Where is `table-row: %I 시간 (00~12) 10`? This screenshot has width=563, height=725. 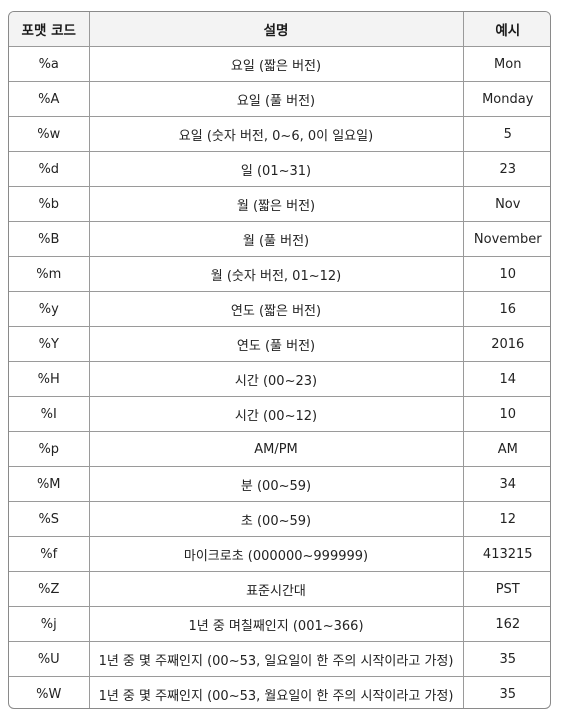 table-row: %I 시간 (00~12) 10 is located at coordinates (279, 414).